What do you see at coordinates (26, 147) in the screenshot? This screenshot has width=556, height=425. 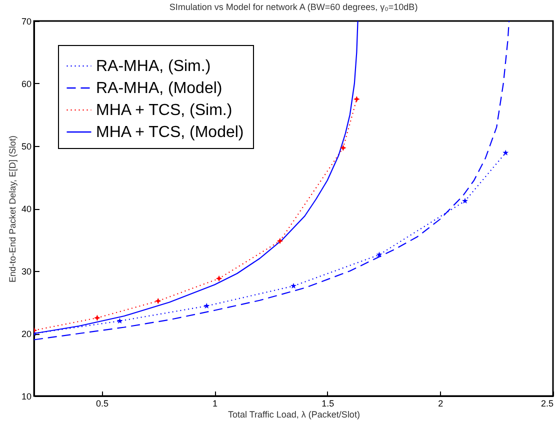 I see `y-tick-label: 50` at bounding box center [26, 147].